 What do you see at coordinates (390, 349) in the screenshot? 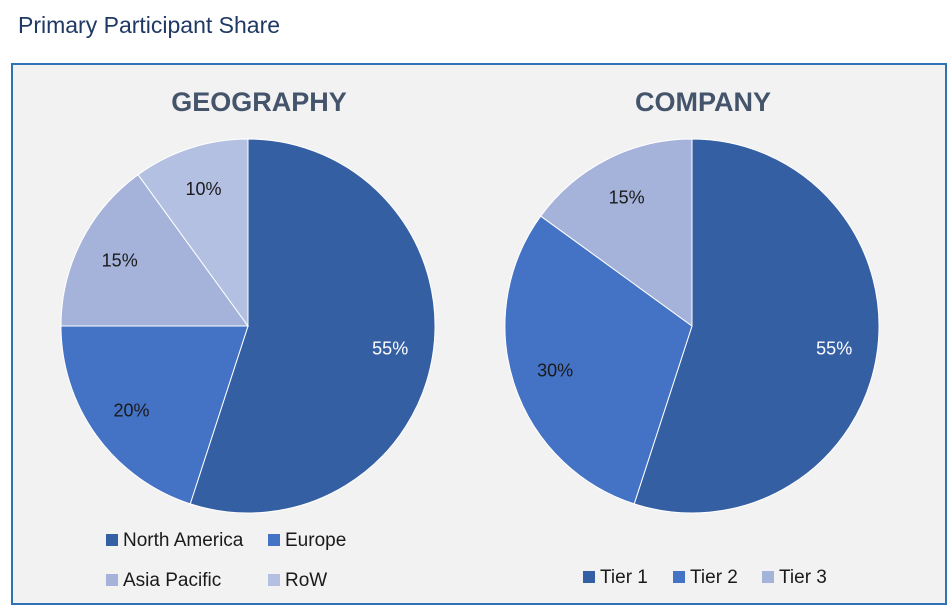
I see `slice-label-north-america: 55%` at bounding box center [390, 349].